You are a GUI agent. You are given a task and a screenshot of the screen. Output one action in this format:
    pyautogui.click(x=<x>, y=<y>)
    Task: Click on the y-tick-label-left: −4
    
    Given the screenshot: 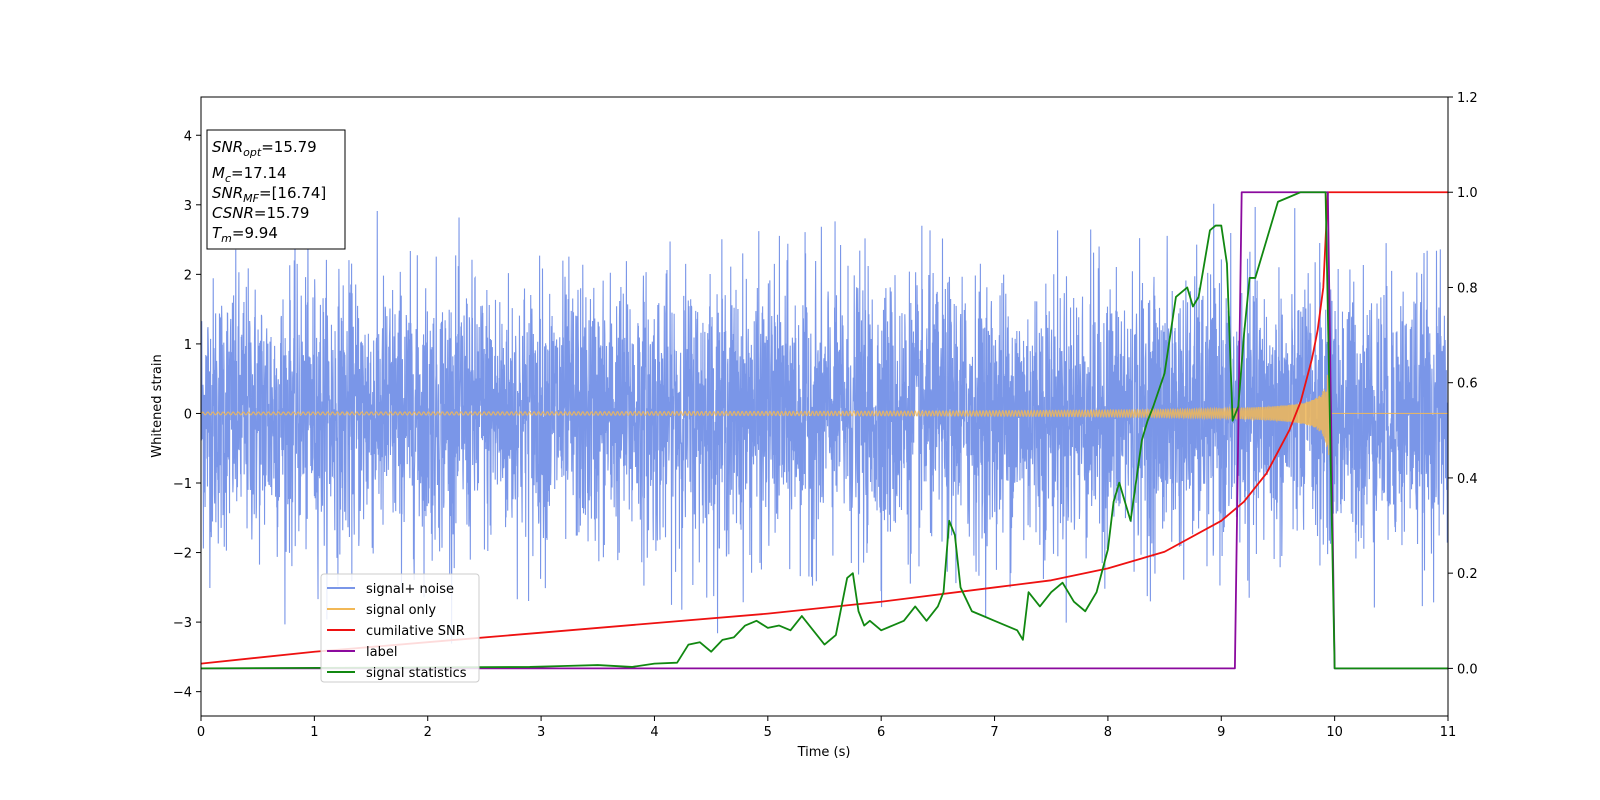 What is the action you would take?
    pyautogui.click(x=182, y=693)
    